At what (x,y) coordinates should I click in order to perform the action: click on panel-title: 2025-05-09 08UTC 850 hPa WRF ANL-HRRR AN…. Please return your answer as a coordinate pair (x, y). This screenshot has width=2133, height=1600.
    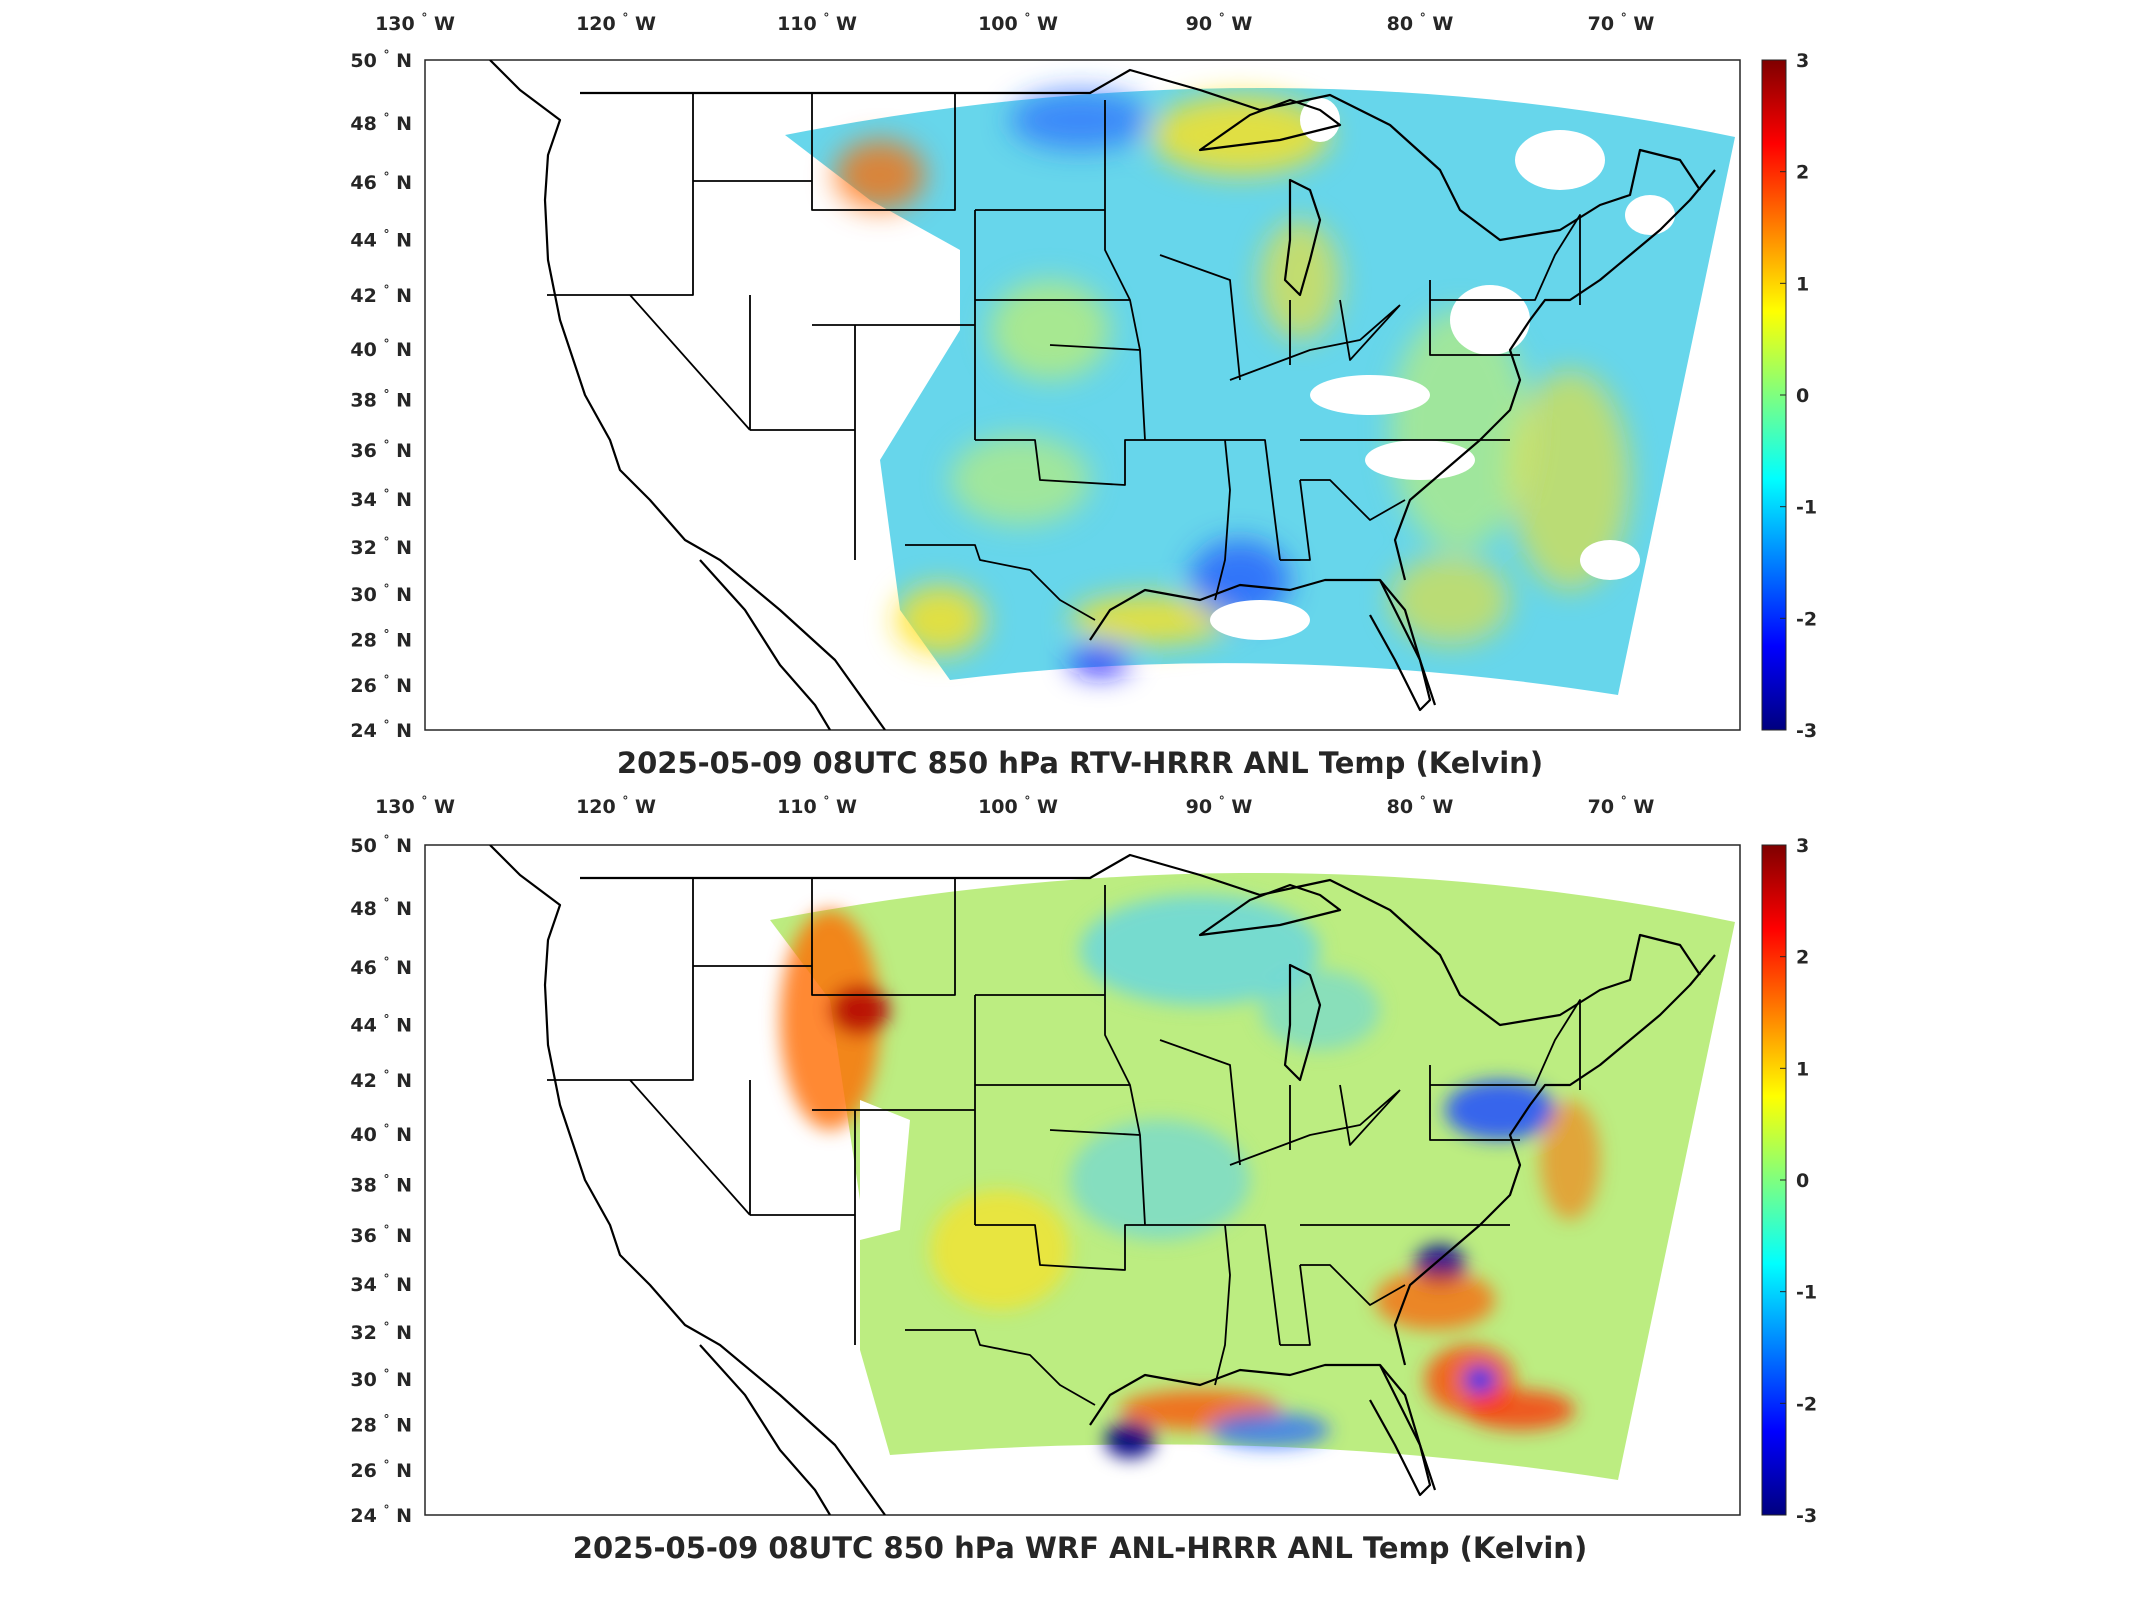
    Looking at the image, I should click on (1080, 1548).